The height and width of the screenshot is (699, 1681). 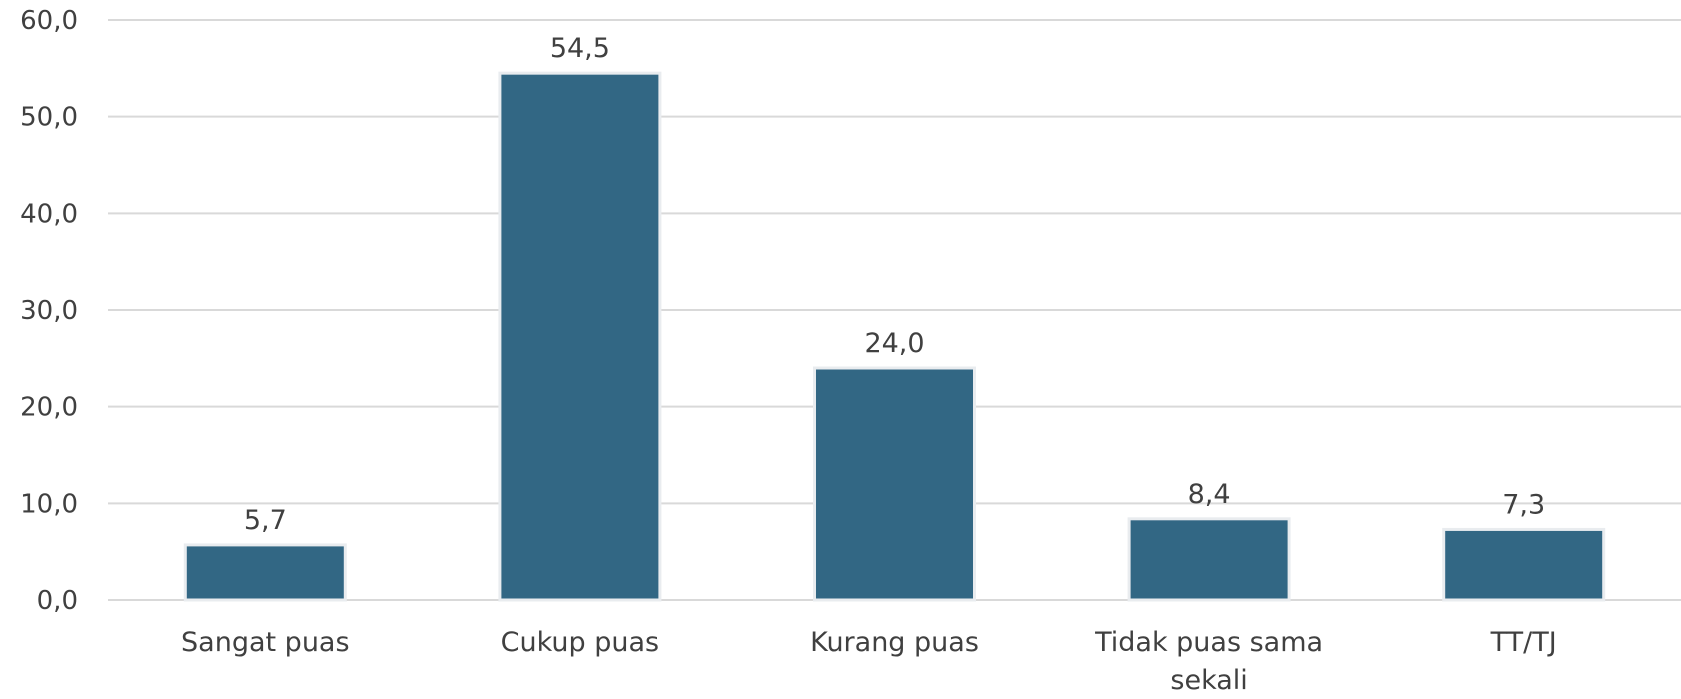 I want to click on category-label: TT/TJ, so click(x=1523, y=642).